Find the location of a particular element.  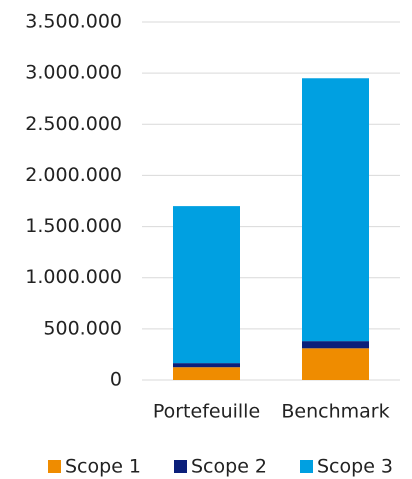

legend-label: Scope 1 is located at coordinates (103, 467).